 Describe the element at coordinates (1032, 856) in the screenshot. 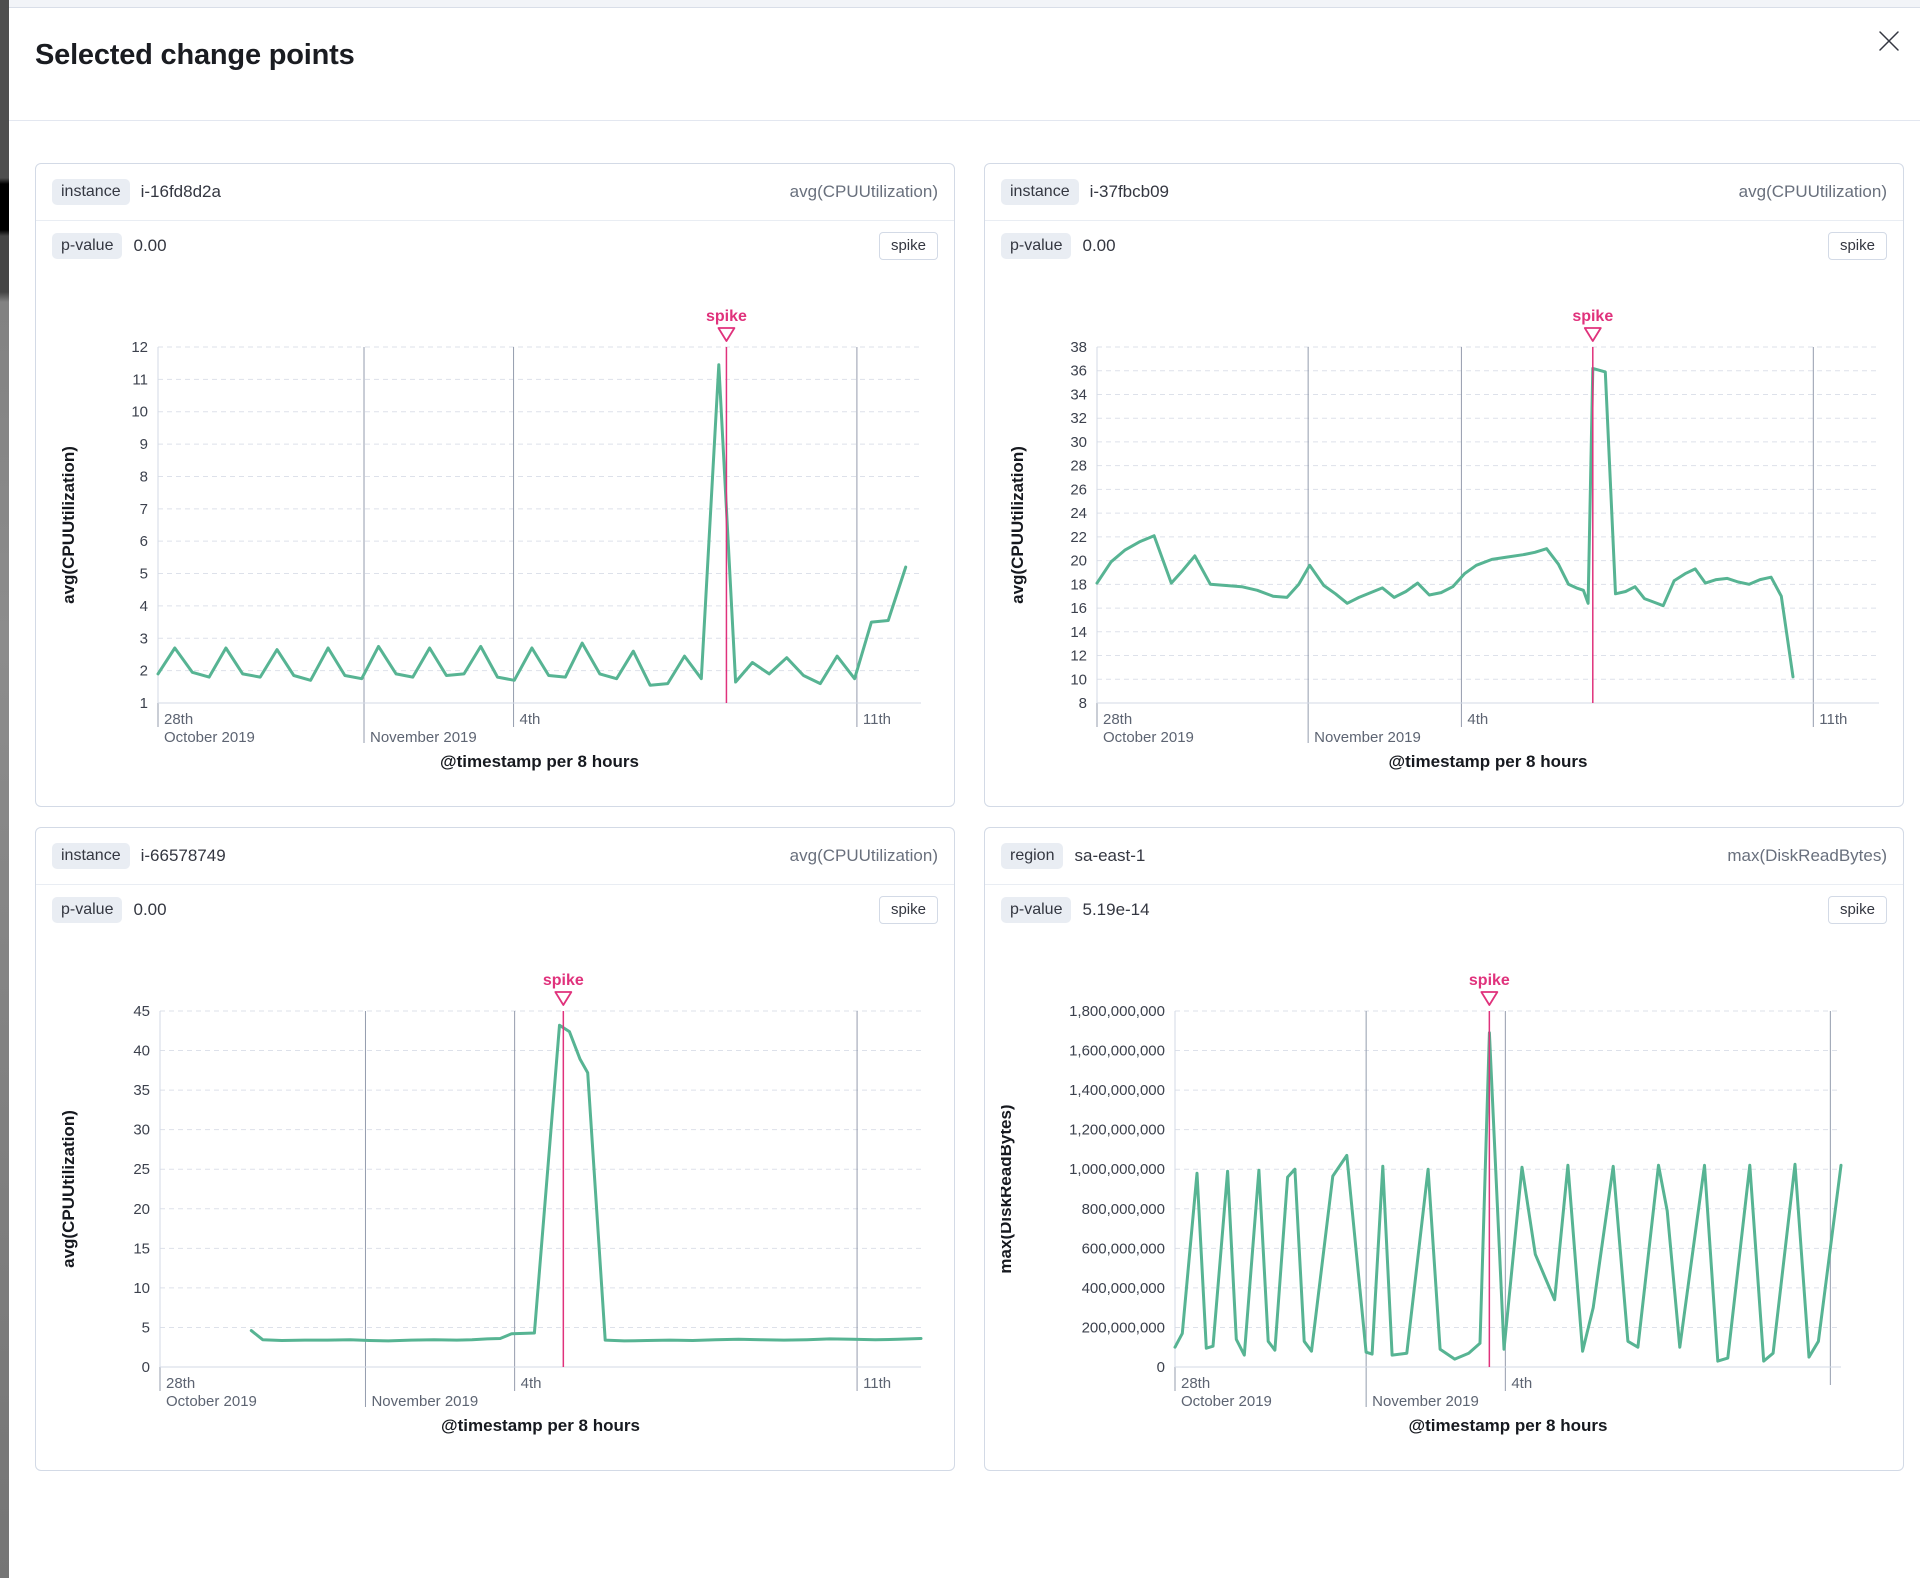

I see `field-name-badge: region` at that location.